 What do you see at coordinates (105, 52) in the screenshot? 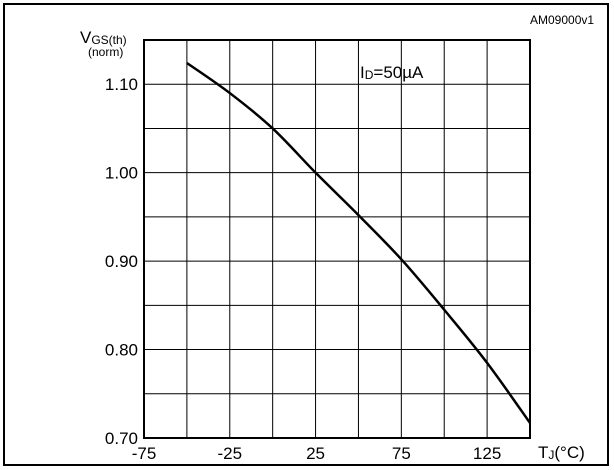
I see `y-axis-label-note: (norm)` at bounding box center [105, 52].